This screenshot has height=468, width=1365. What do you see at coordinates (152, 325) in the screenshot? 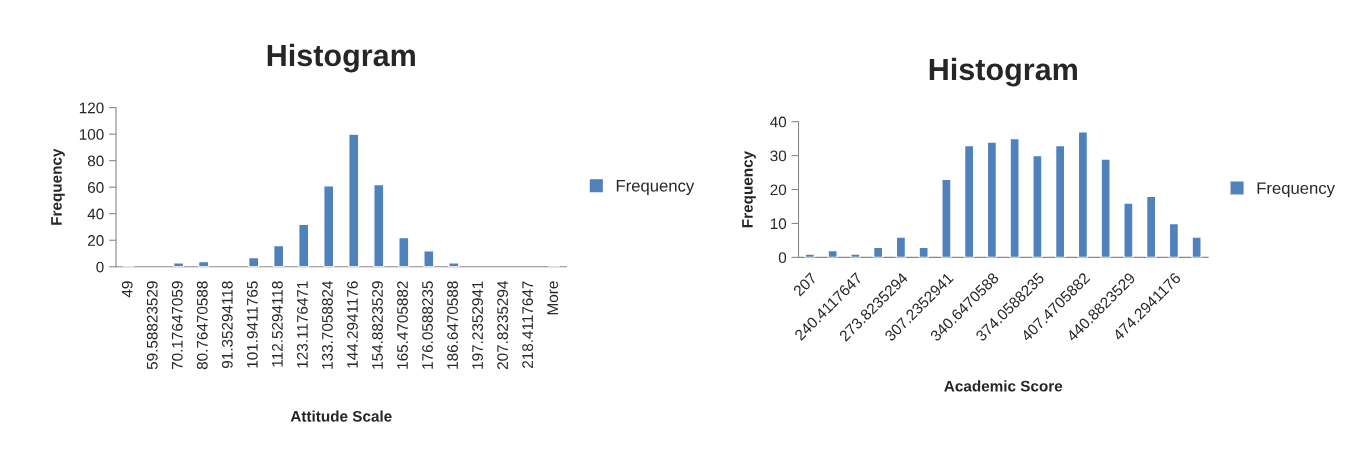
I see `x-tick-label: 59.58823529` at bounding box center [152, 325].